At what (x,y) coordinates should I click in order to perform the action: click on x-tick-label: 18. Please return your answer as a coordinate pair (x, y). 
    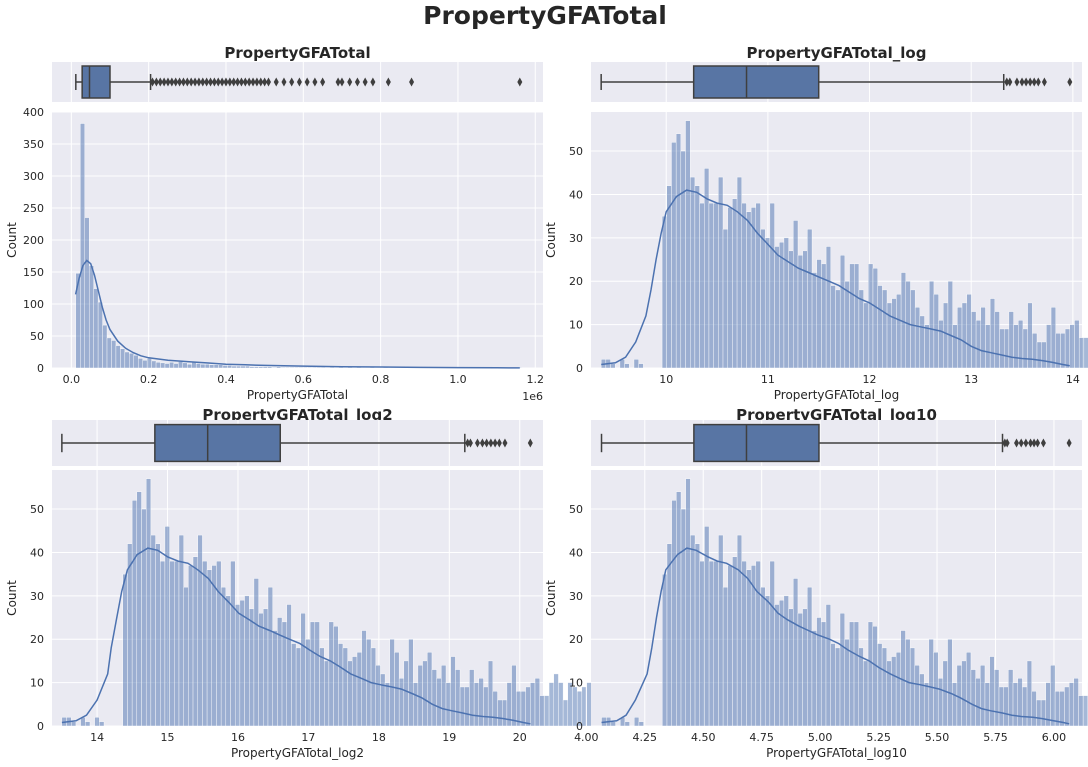
    Looking at the image, I should click on (379, 737).